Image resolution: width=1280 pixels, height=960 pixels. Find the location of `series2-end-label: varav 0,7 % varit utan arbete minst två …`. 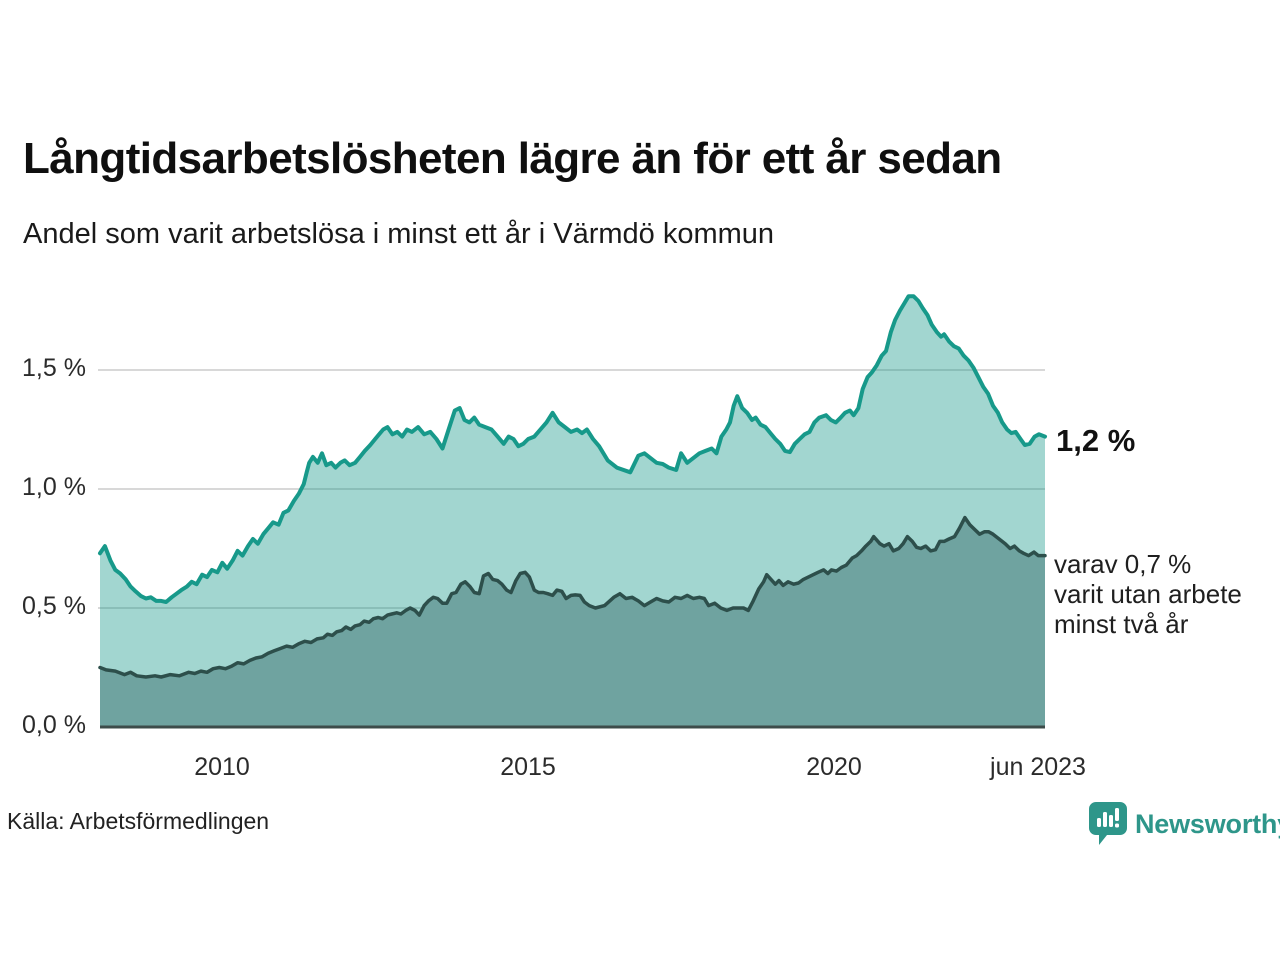

series2-end-label: varav 0,7 % varit utan arbete minst två … is located at coordinates (1148, 594).